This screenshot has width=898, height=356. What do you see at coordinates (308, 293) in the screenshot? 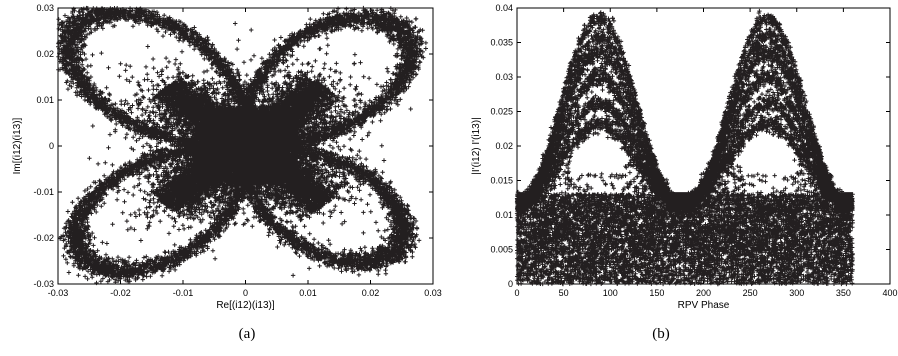
I see `chart-a-x-tick-label: 0.01` at bounding box center [308, 293].